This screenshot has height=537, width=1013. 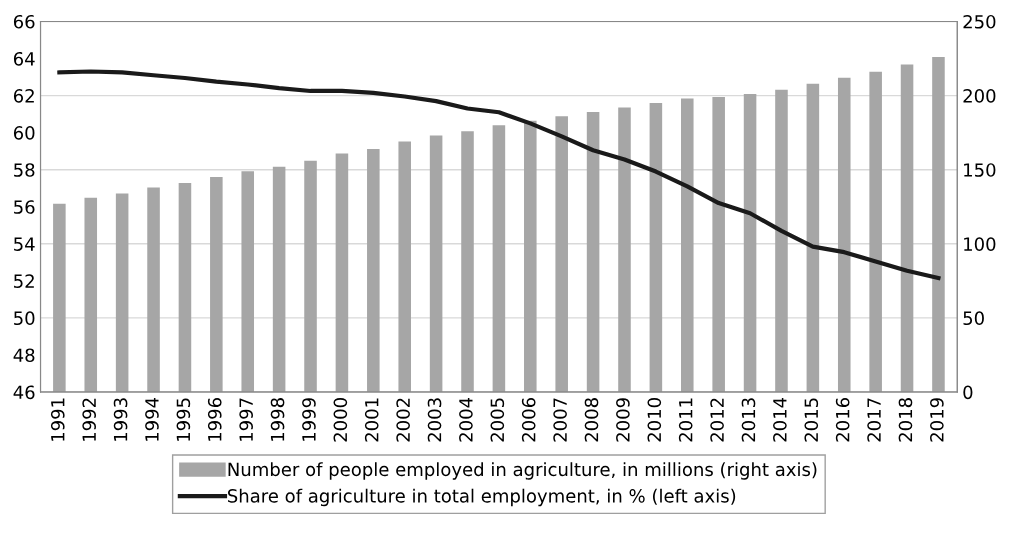 I want to click on y-tick-label: 60, so click(x=24, y=133).